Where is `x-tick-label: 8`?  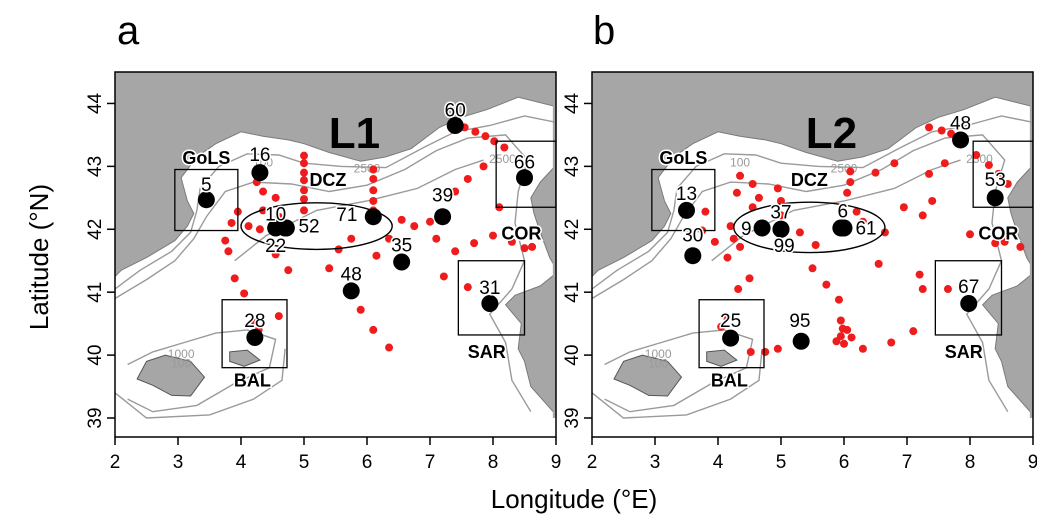 x-tick-label: 8 is located at coordinates (970, 462).